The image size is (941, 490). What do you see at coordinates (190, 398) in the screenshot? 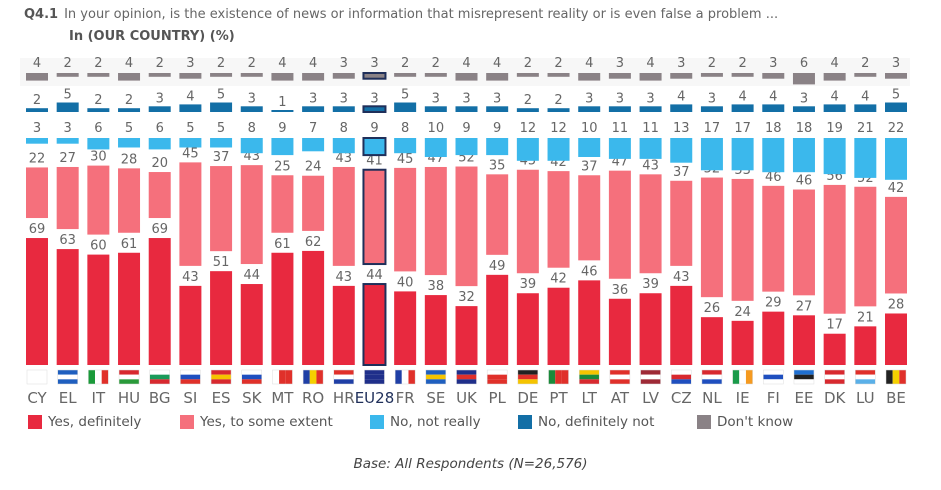
I see `country-label: SI` at bounding box center [190, 398].